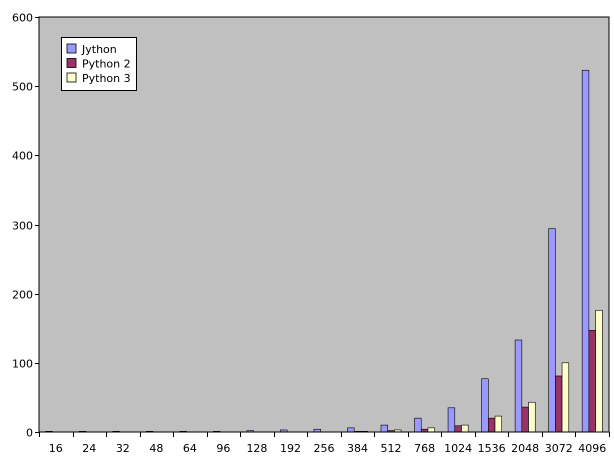 Image resolution: width=614 pixels, height=468 pixels. What do you see at coordinates (99, 49) in the screenshot?
I see `legend-label: Jython` at bounding box center [99, 49].